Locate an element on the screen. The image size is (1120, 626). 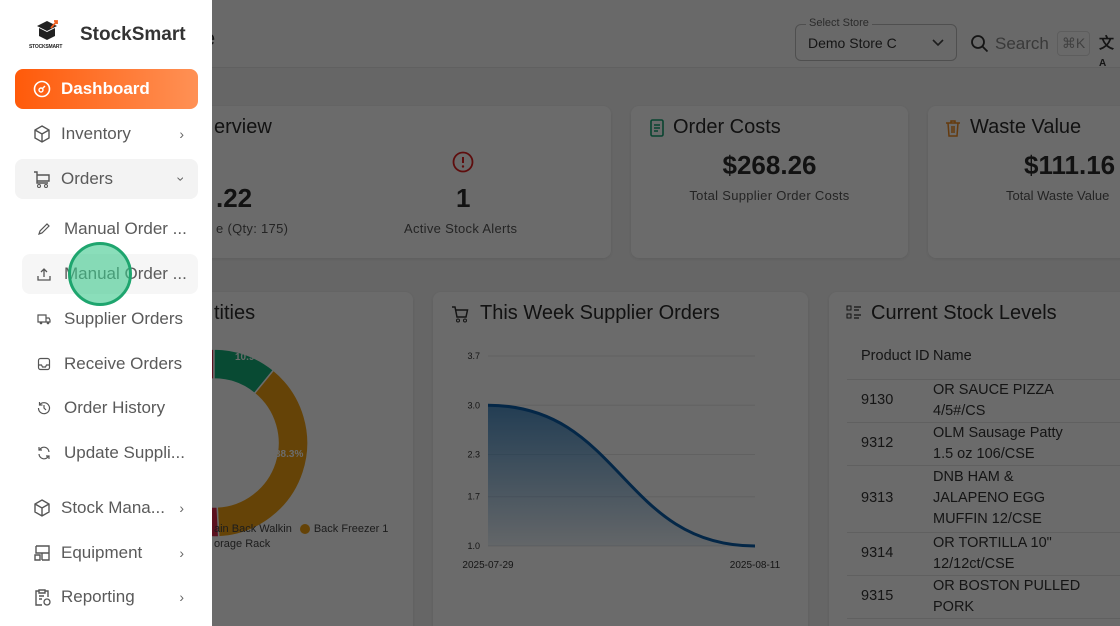
list-icon is located at coordinates (853, 312).